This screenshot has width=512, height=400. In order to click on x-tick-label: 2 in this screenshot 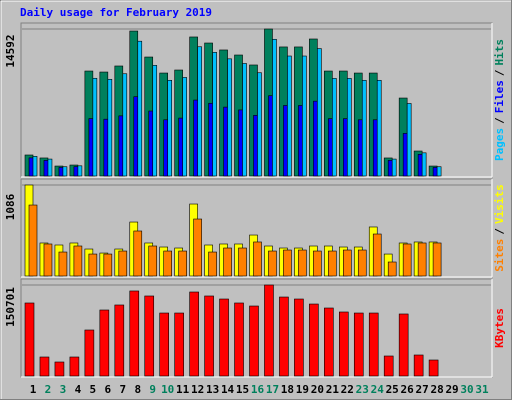, I will do `click(48, 389)`.